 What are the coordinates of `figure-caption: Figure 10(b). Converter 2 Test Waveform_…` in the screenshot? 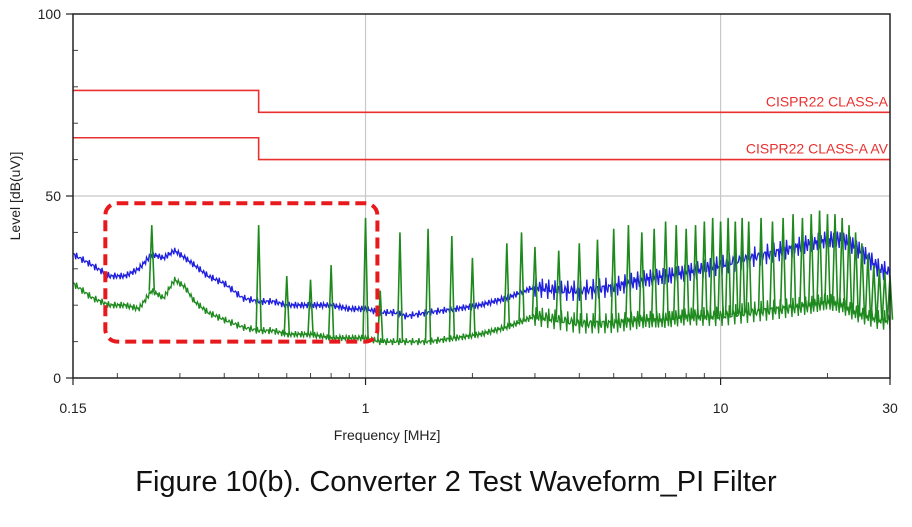 It's located at (456, 482).